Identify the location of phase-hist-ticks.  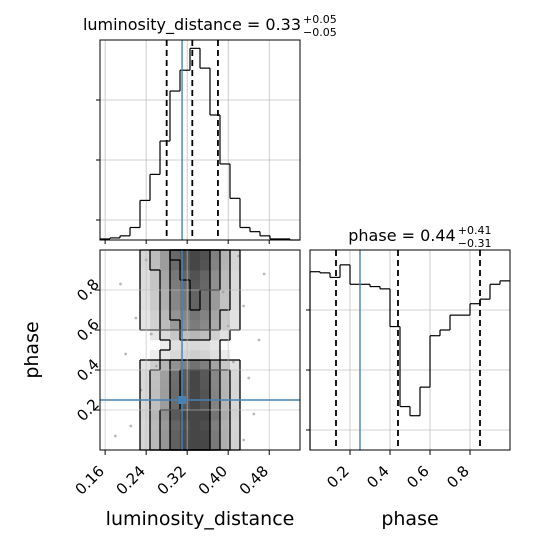
(308, 370).